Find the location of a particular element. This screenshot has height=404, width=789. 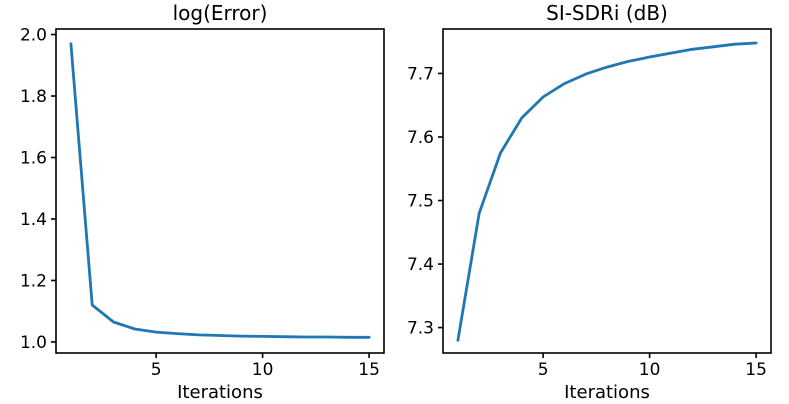

y-tick-label: 7.4 is located at coordinates (420, 265).